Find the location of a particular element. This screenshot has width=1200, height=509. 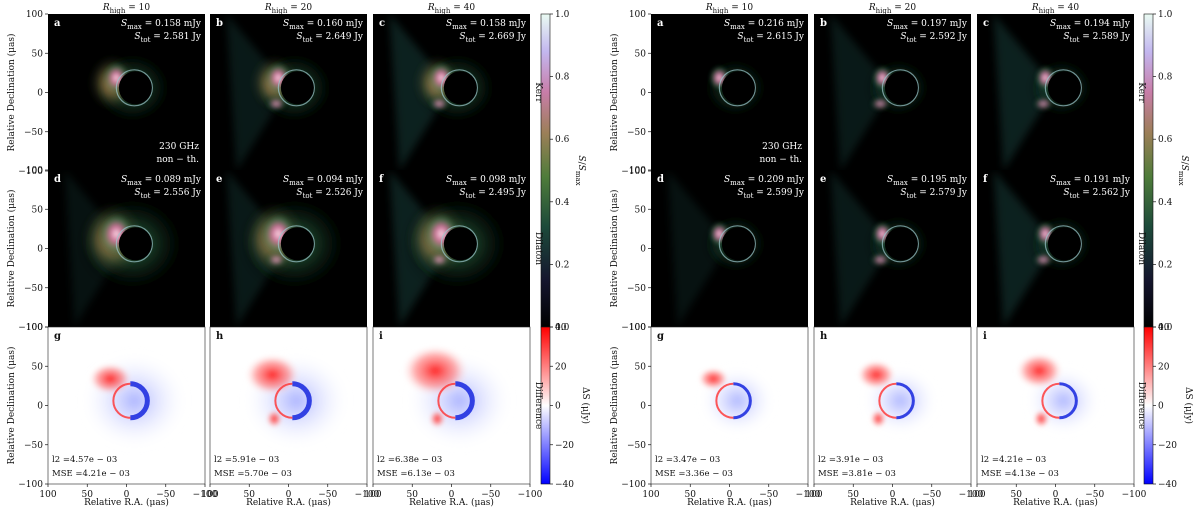

row-label: Difference is located at coordinates (538, 406).